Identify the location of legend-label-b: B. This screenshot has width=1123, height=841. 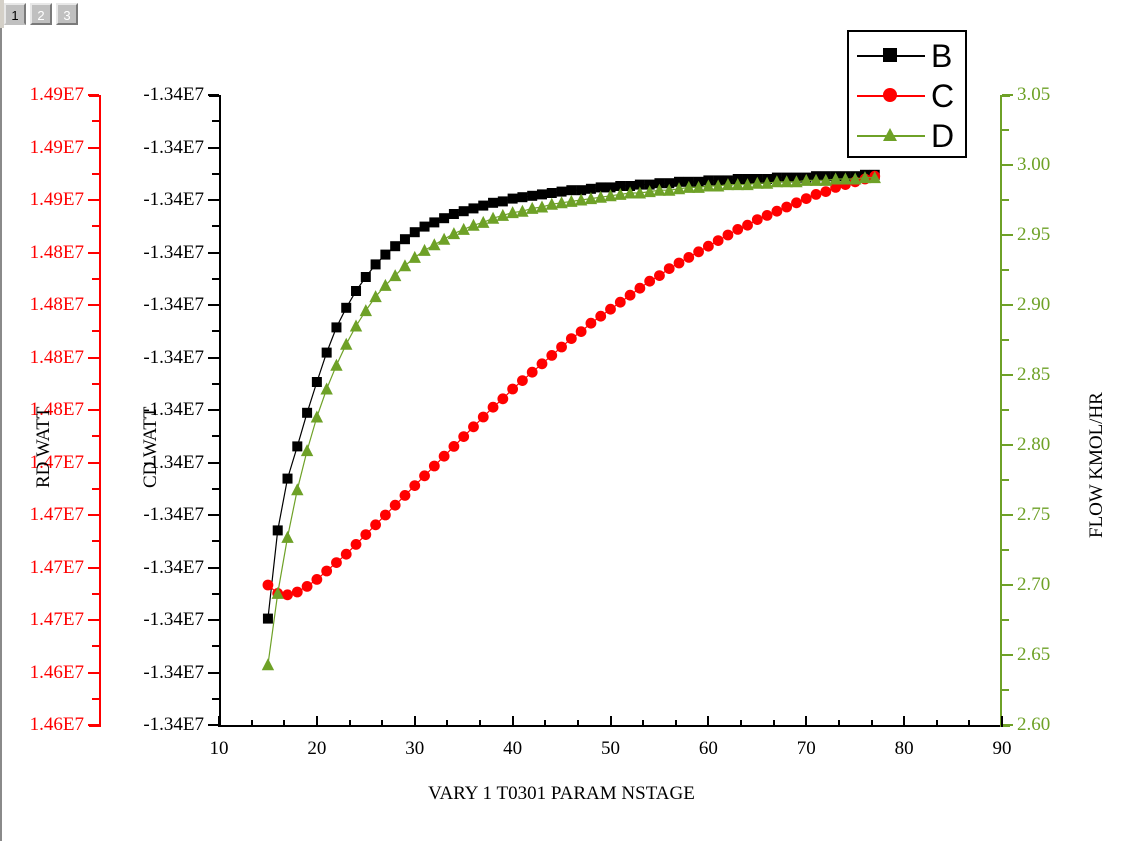
(942, 56).